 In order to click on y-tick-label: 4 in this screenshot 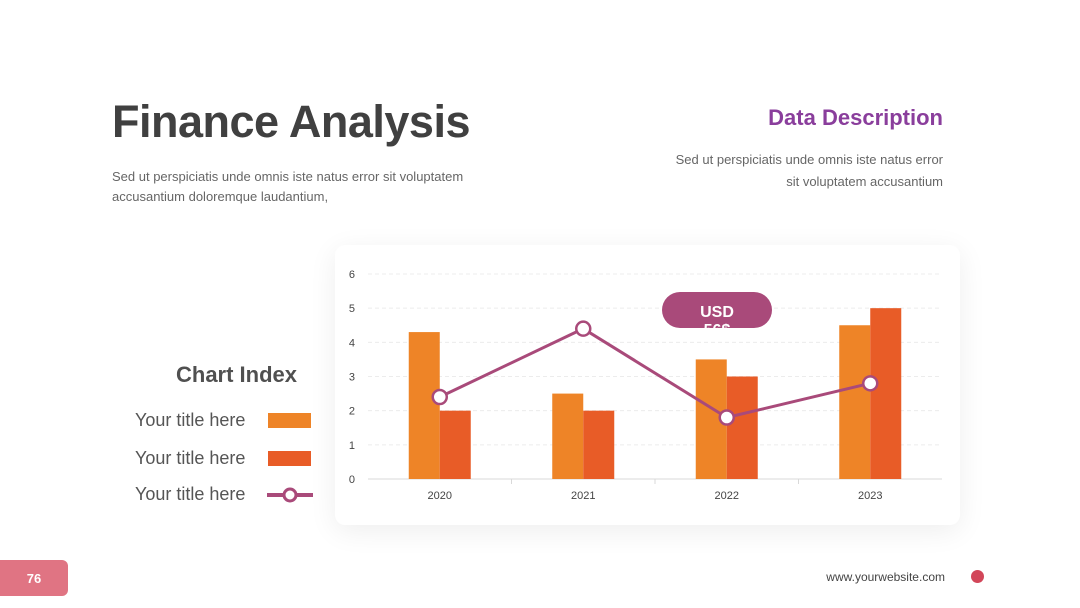, I will do `click(352, 343)`.